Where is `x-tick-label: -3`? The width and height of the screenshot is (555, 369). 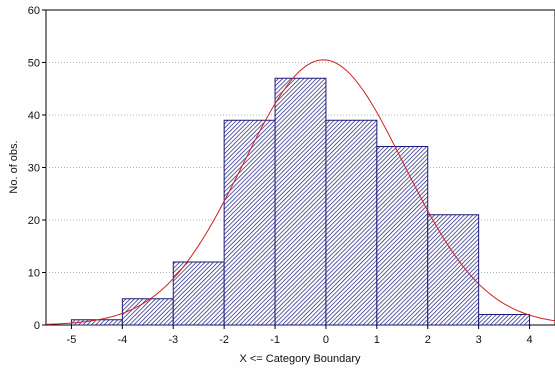
x-tick-label: -3 is located at coordinates (173, 340).